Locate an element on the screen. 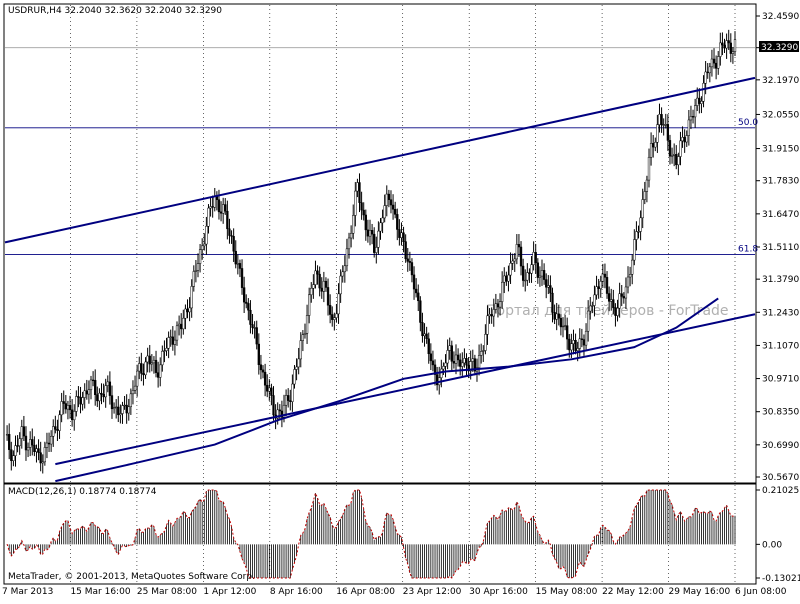  price-tick-label: 32.4590 is located at coordinates (780, 17).